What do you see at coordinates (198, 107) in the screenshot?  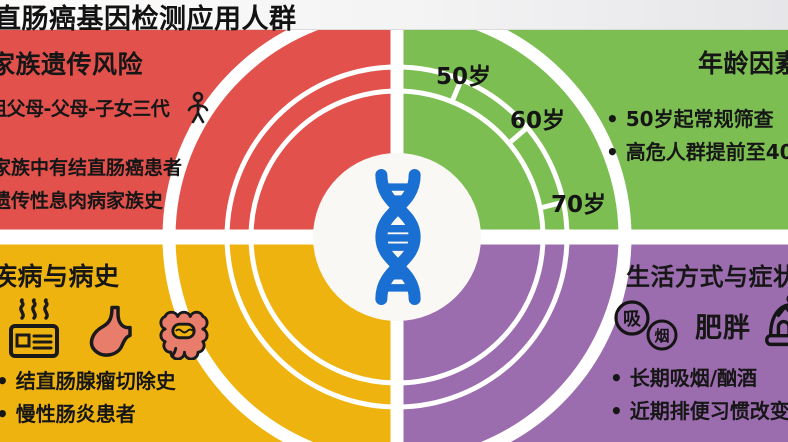 I see `family-person-icon` at bounding box center [198, 107].